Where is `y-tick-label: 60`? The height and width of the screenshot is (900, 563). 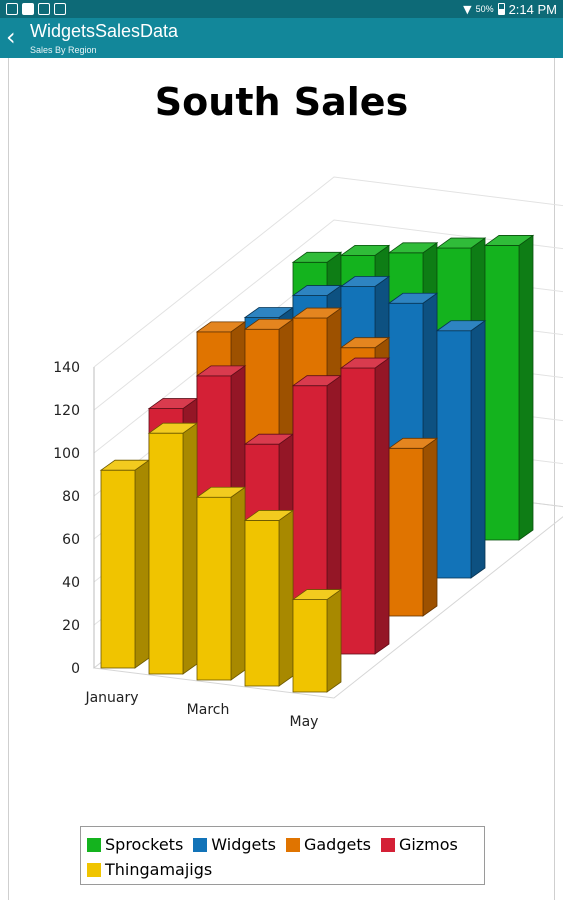
y-tick-label: 60 is located at coordinates (71, 540).